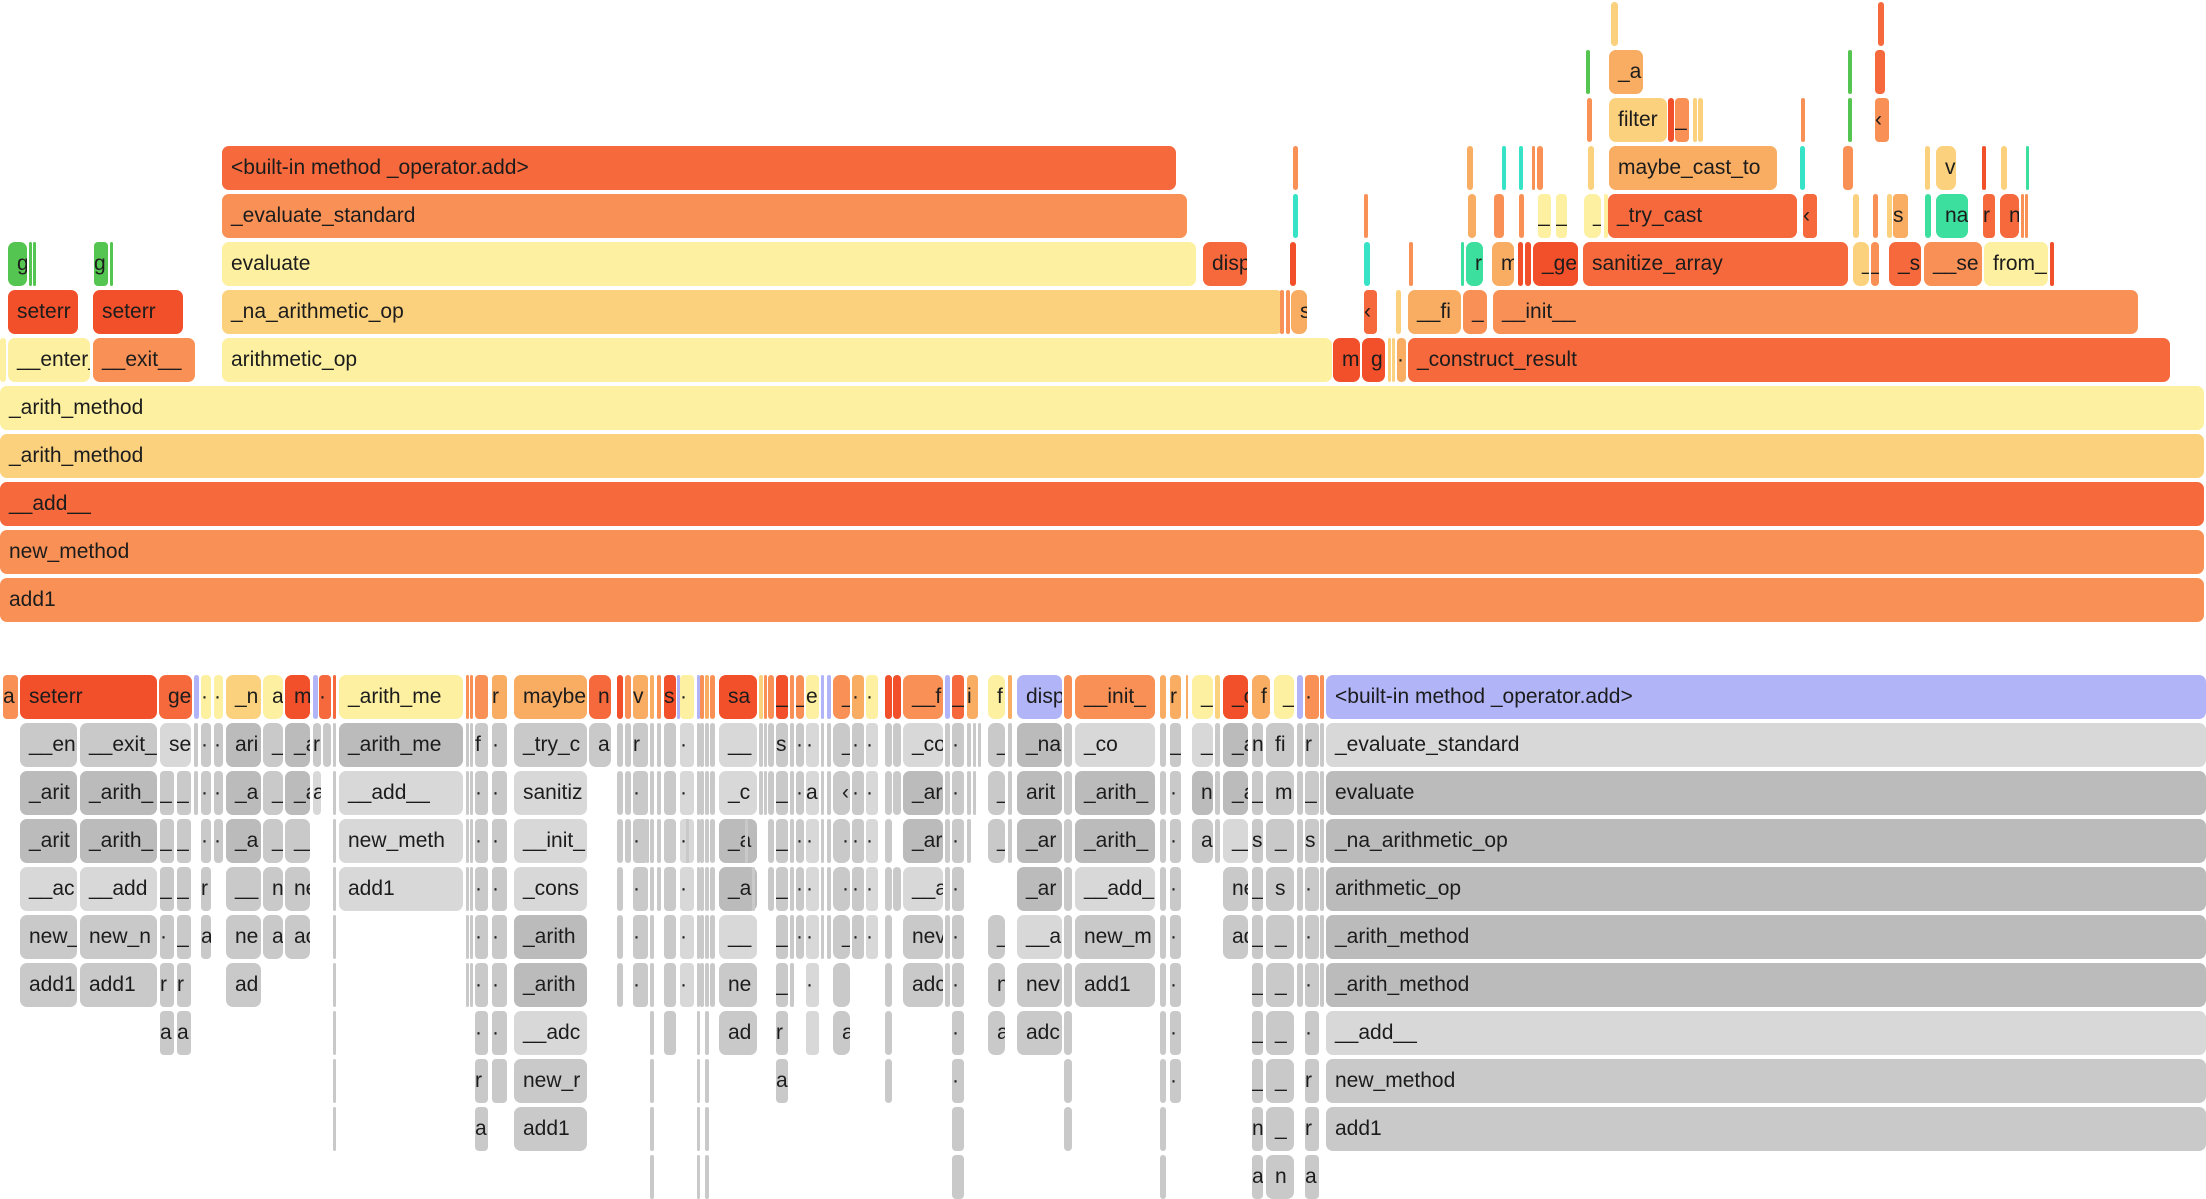 The image size is (2206, 1199). Describe the element at coordinates (1810, 216) in the screenshot. I see `frame-bar: ‹` at that location.